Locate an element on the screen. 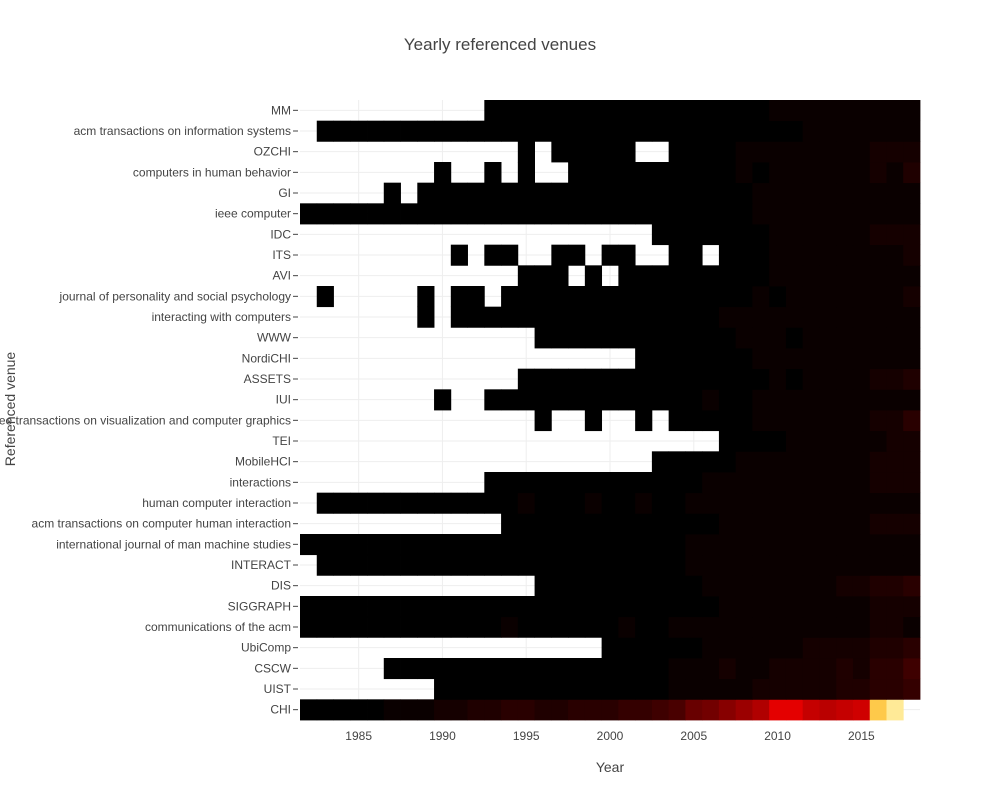 The image size is (1000, 800). y-tick-label: UbiComp is located at coordinates (266, 648).